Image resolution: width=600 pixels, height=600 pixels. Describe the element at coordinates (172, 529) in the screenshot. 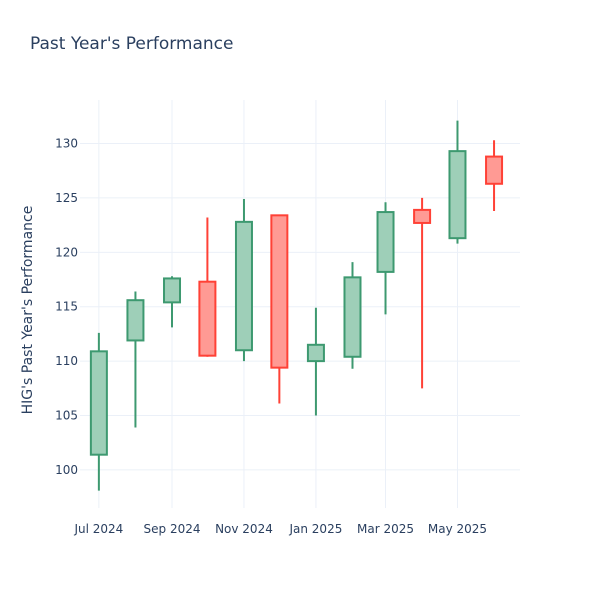

I see `x-tick-label: Sep 2024` at that location.